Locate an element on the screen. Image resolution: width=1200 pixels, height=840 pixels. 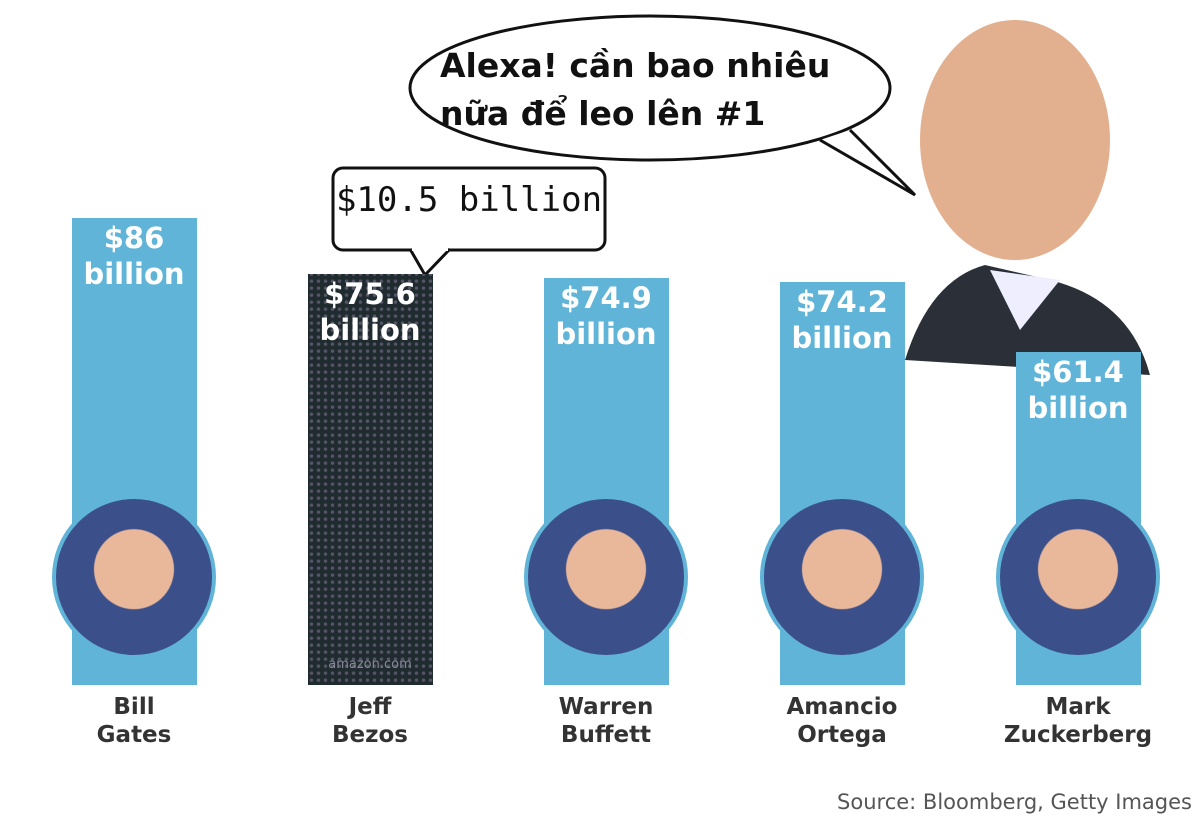
value-label: $86 billion is located at coordinates (134, 256).